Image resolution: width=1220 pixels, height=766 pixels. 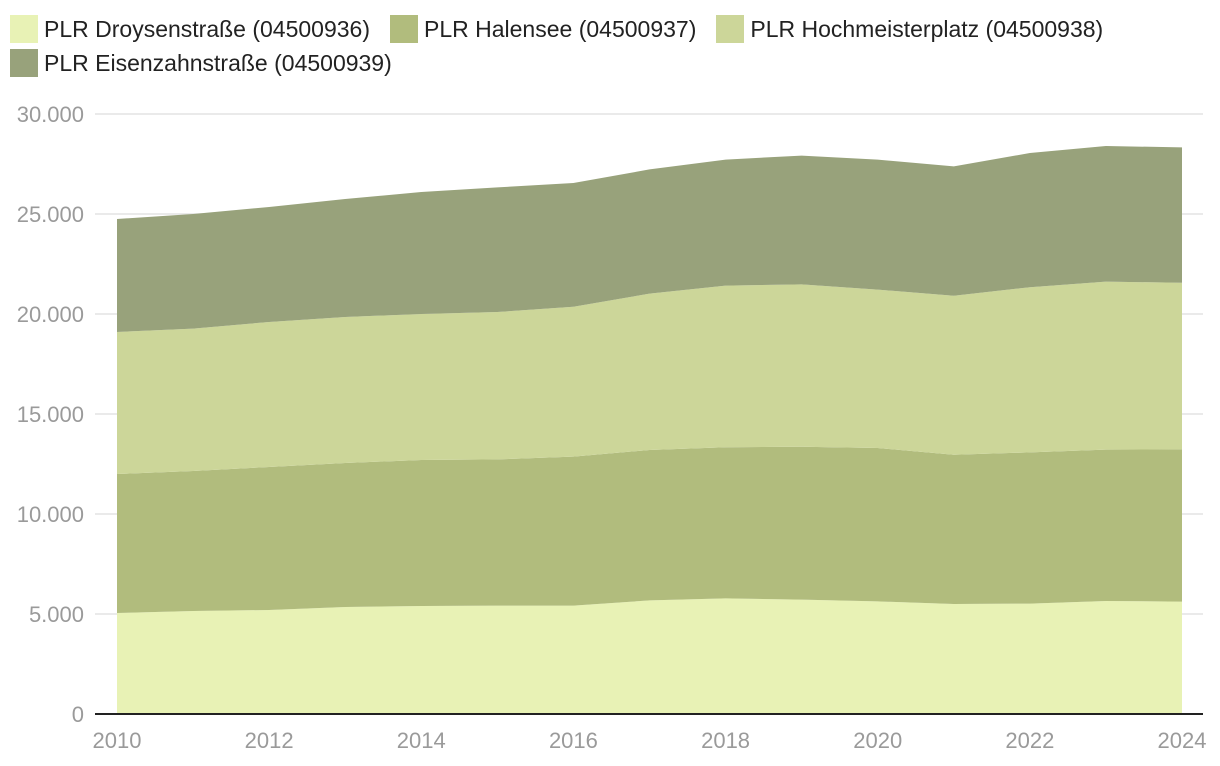 What do you see at coordinates (78, 714) in the screenshot?
I see `y-tick-label-0: 0` at bounding box center [78, 714].